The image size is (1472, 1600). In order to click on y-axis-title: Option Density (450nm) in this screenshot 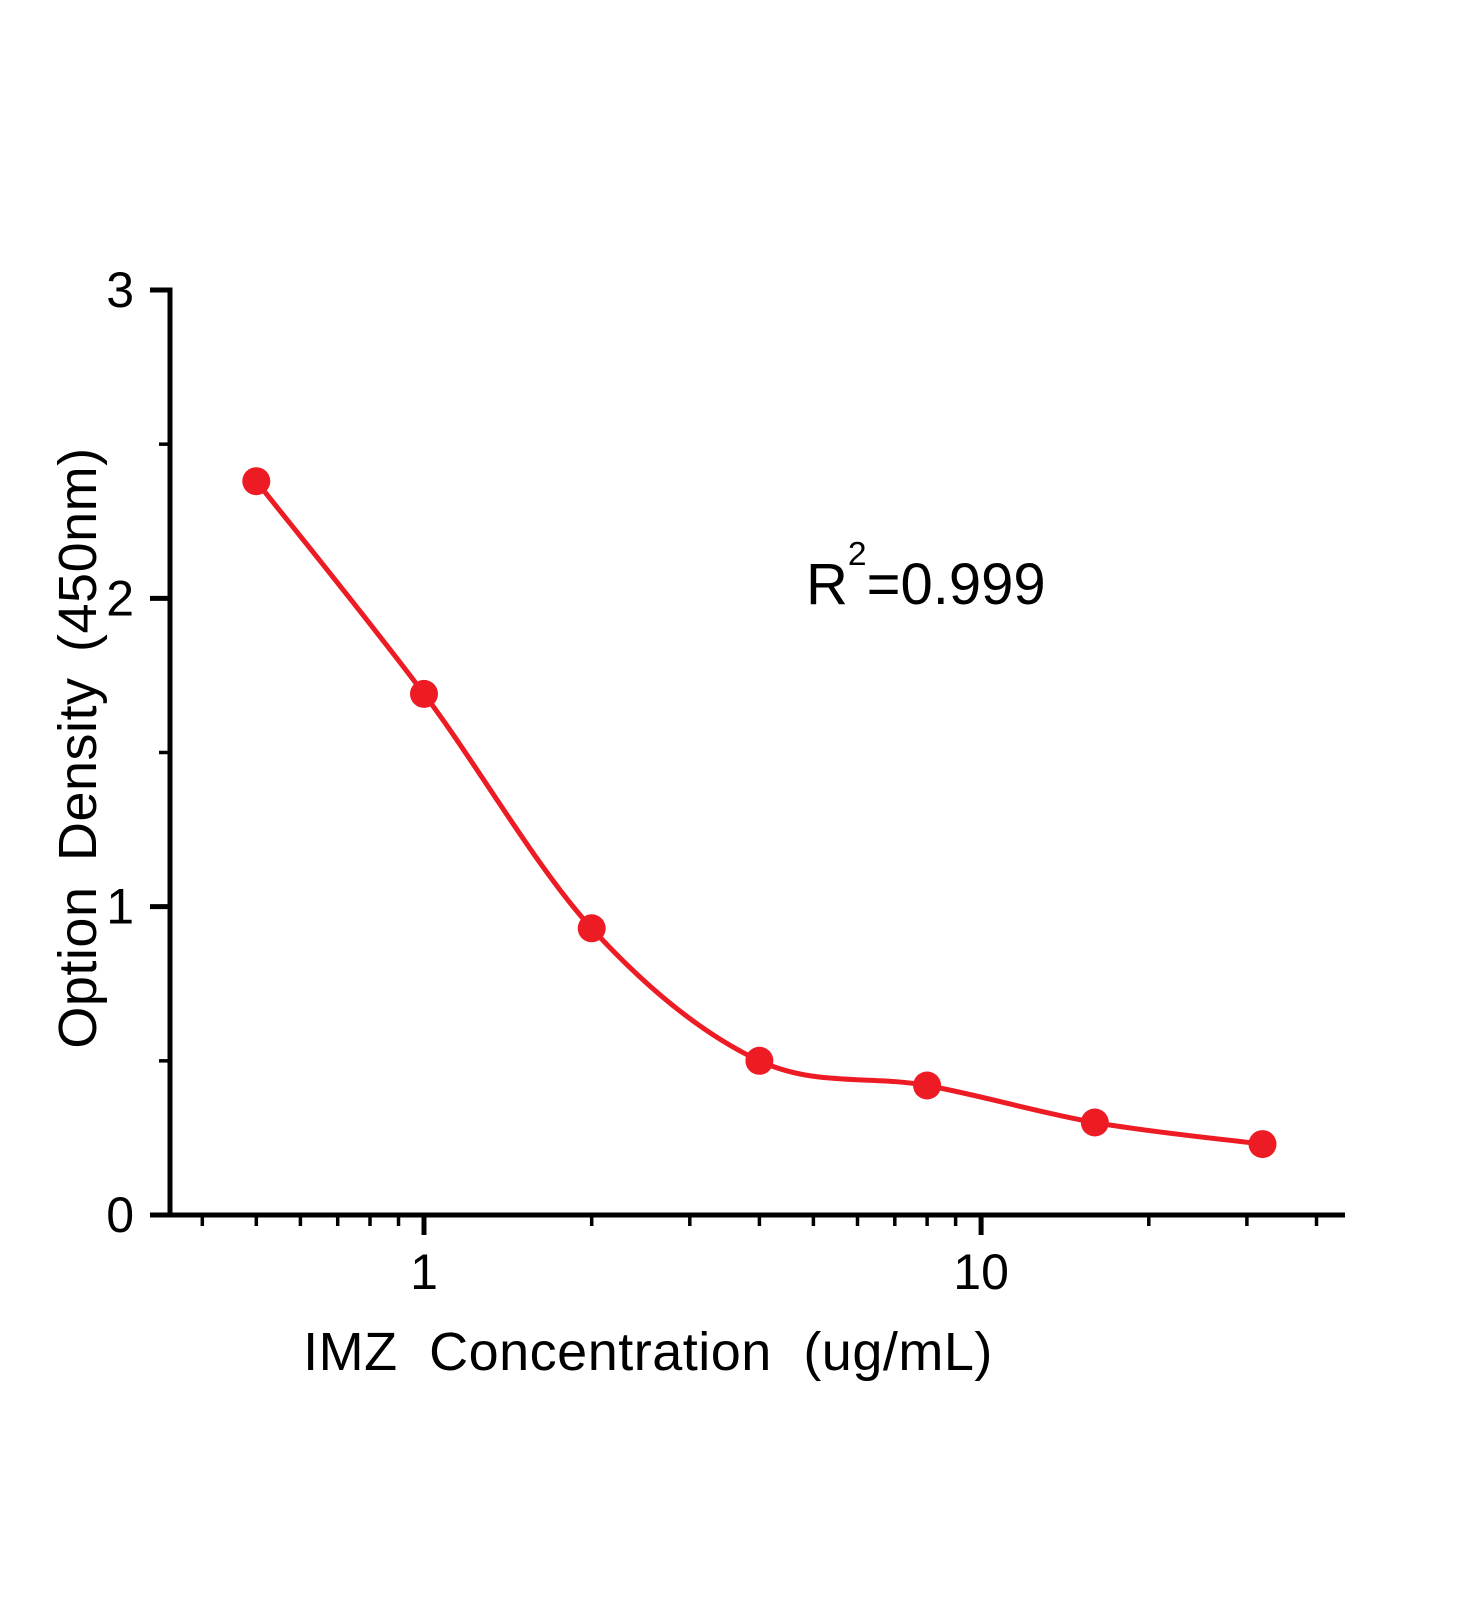, I will do `click(78, 748)`.